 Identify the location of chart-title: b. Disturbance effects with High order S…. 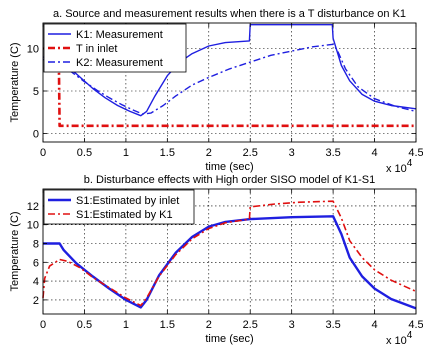
(229, 180).